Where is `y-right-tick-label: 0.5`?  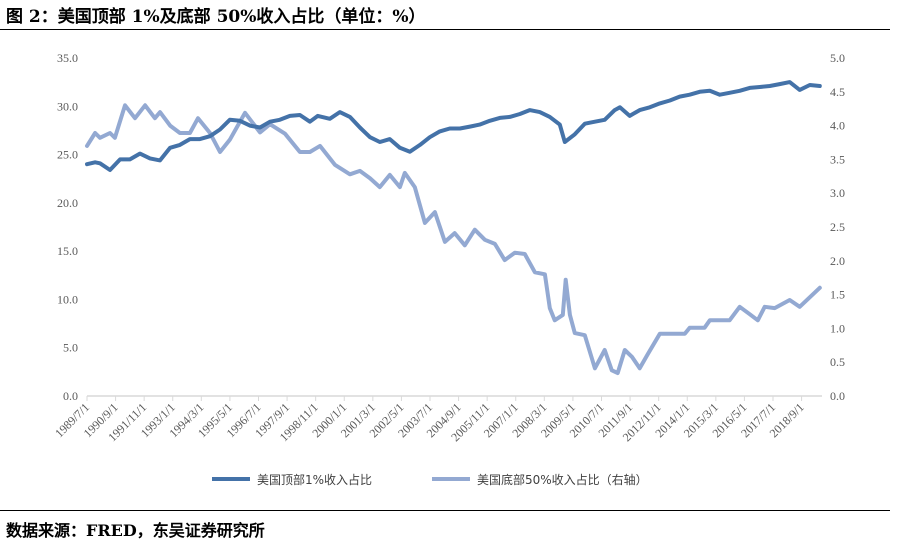
y-right-tick-label: 0.5 is located at coordinates (837, 362).